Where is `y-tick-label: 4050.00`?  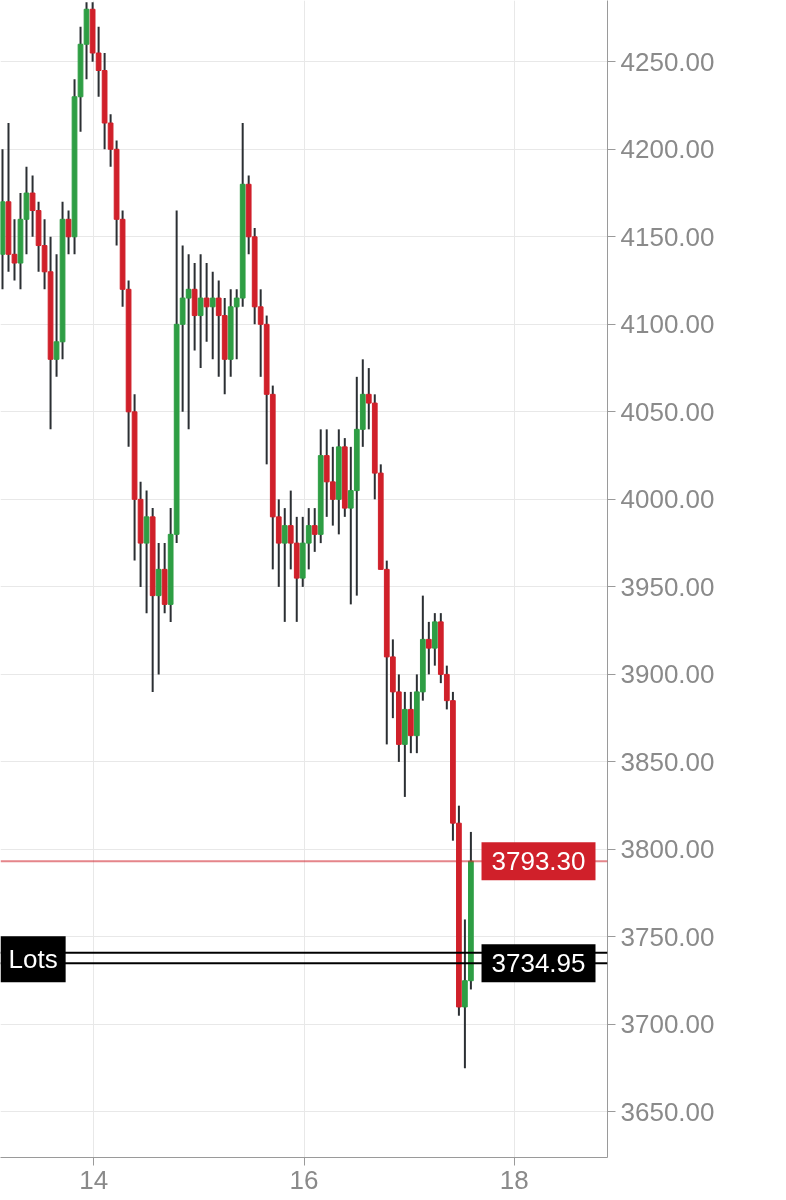
y-tick-label: 4050.00 is located at coordinates (667, 411).